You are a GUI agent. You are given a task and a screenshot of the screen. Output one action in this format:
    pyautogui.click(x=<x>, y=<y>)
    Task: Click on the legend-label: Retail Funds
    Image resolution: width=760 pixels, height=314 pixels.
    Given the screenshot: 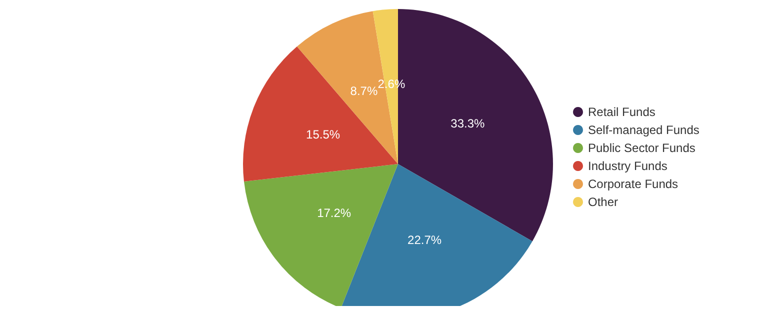 What is the action you would take?
    pyautogui.click(x=622, y=112)
    